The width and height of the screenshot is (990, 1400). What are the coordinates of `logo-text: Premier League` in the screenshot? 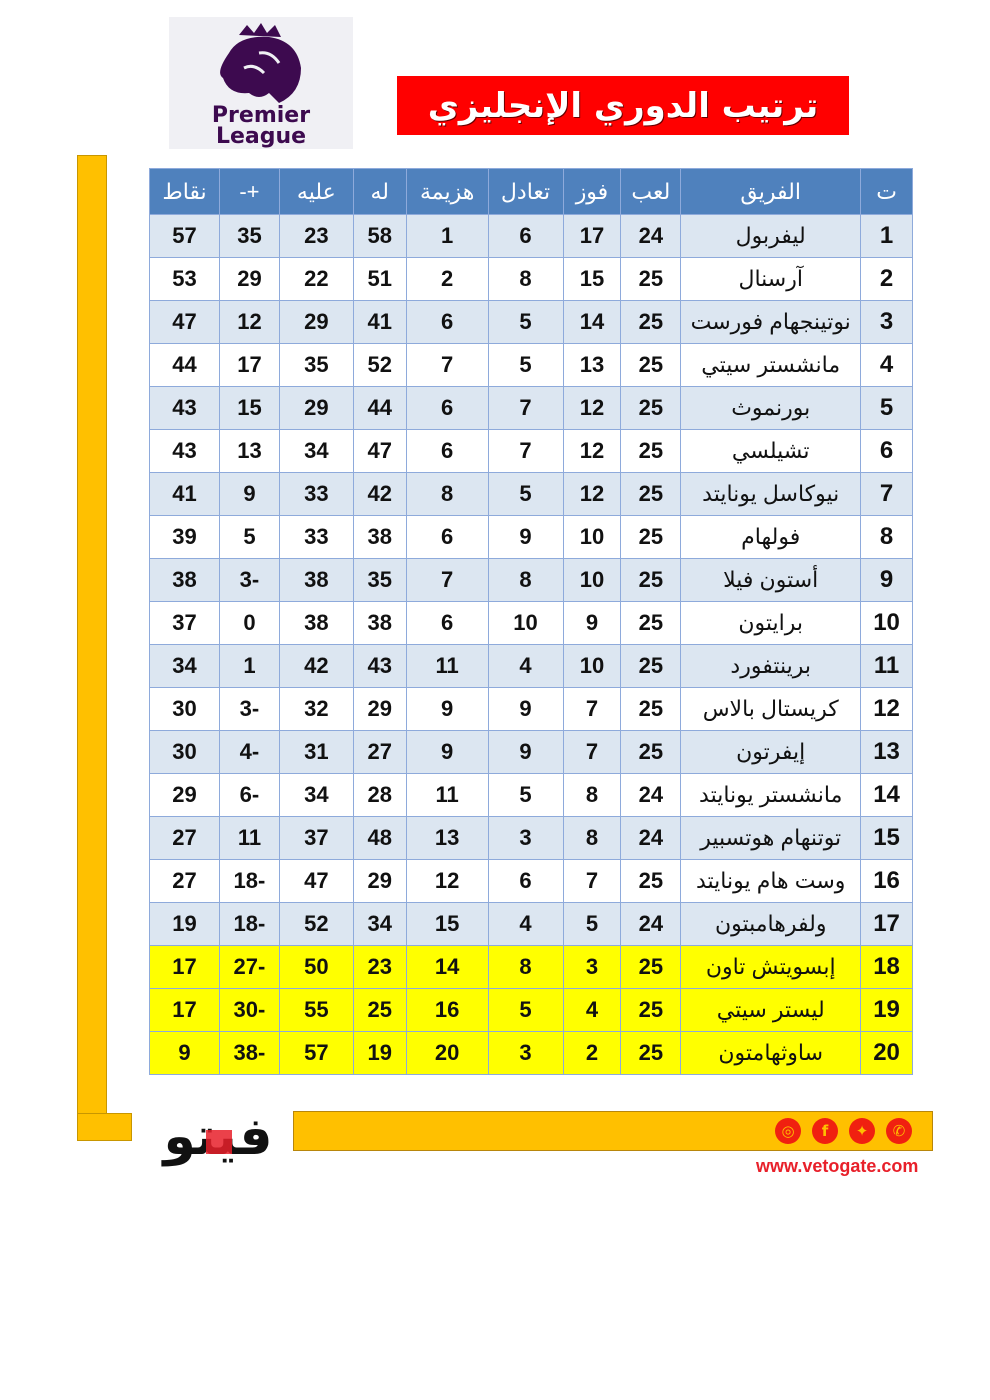 It's located at (261, 126).